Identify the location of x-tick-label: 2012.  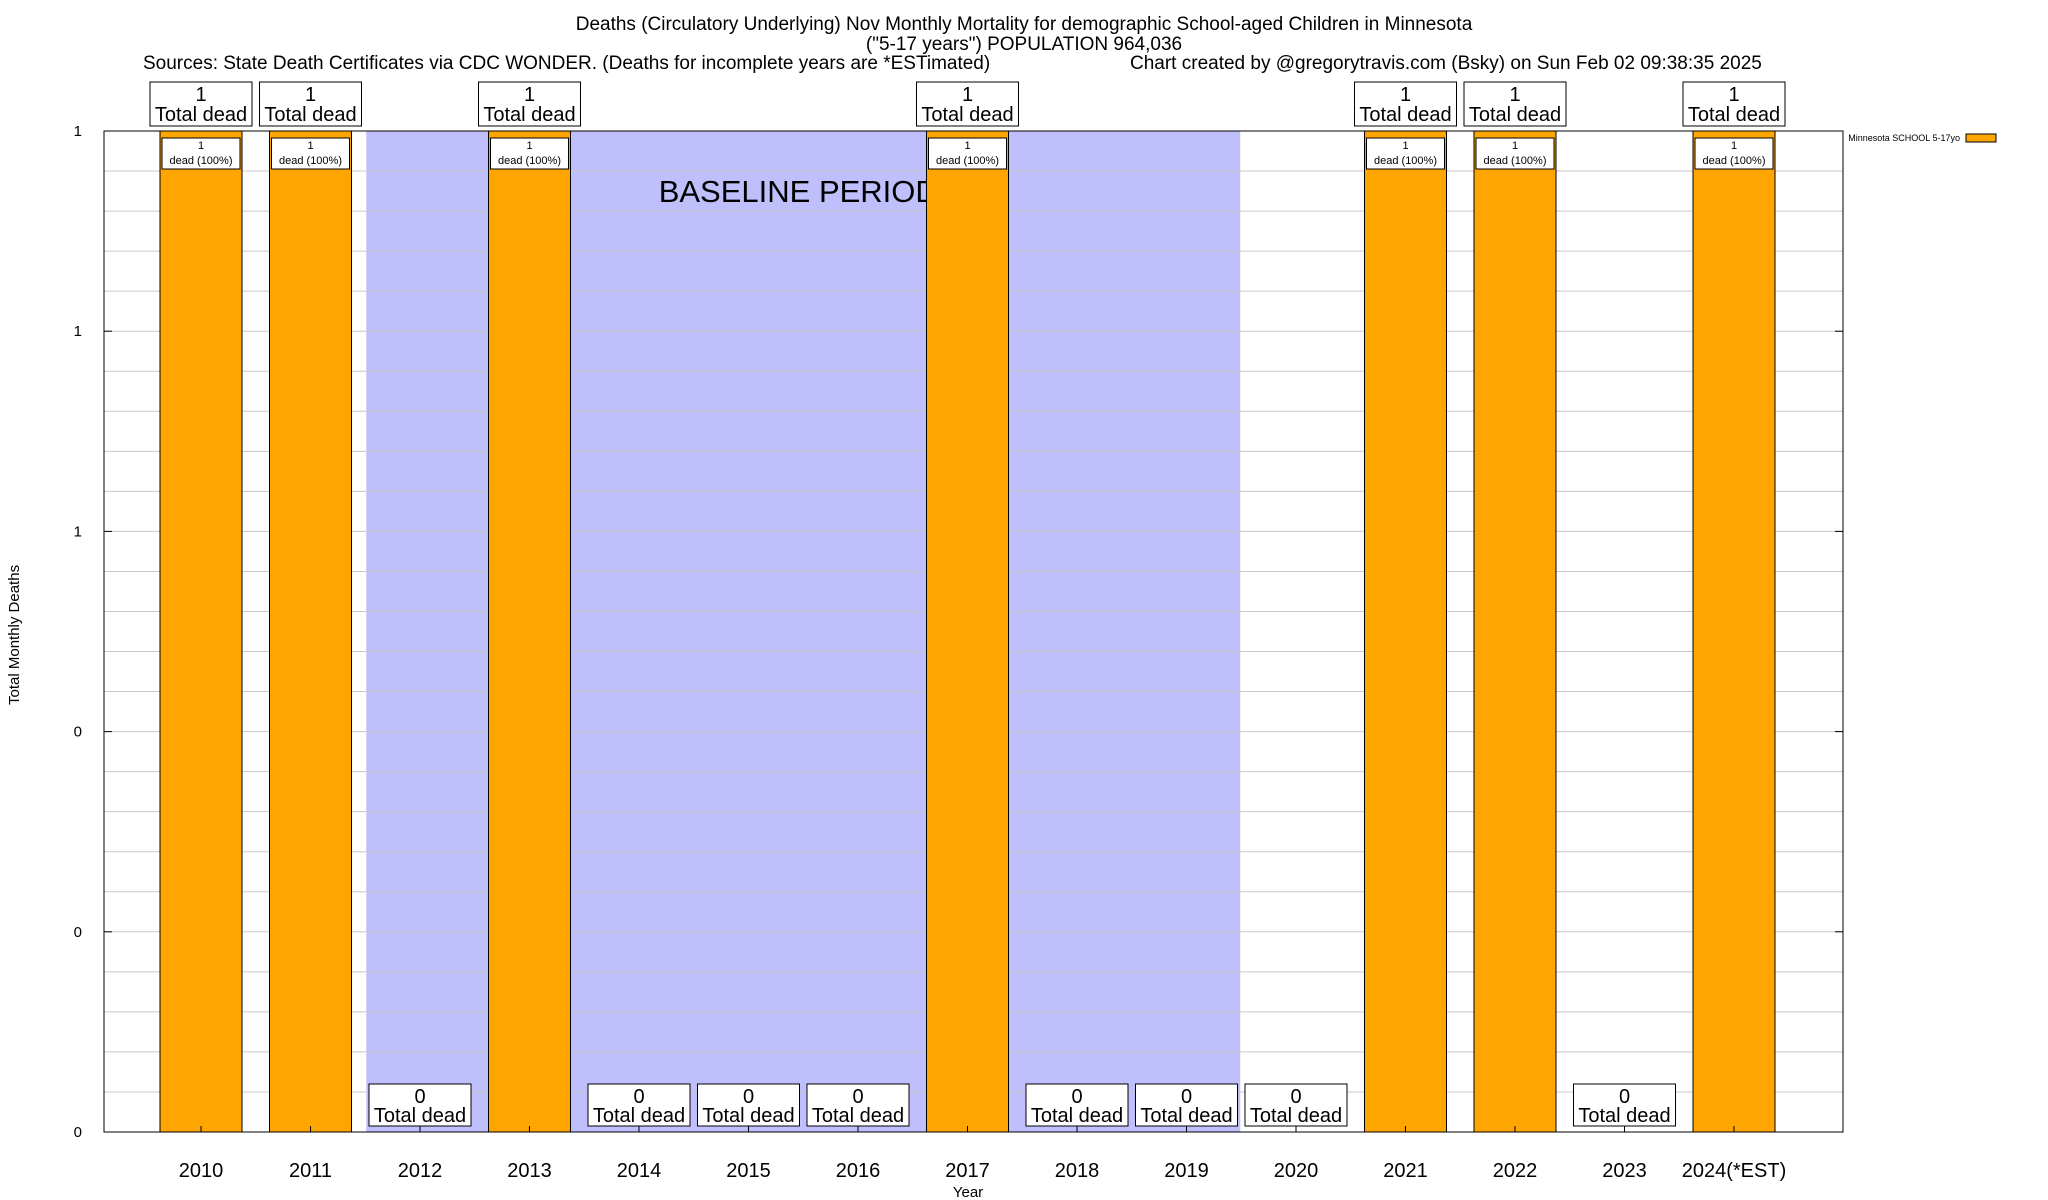
(420, 1171).